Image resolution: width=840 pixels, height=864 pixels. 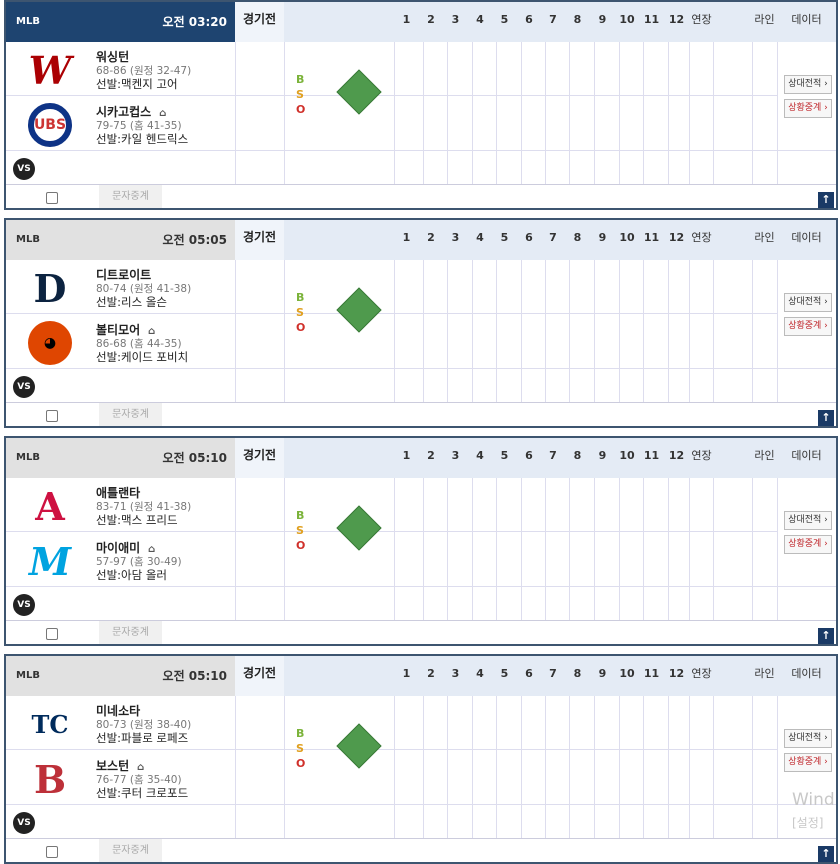 I want to click on team-name: 디트로이트, so click(x=124, y=275).